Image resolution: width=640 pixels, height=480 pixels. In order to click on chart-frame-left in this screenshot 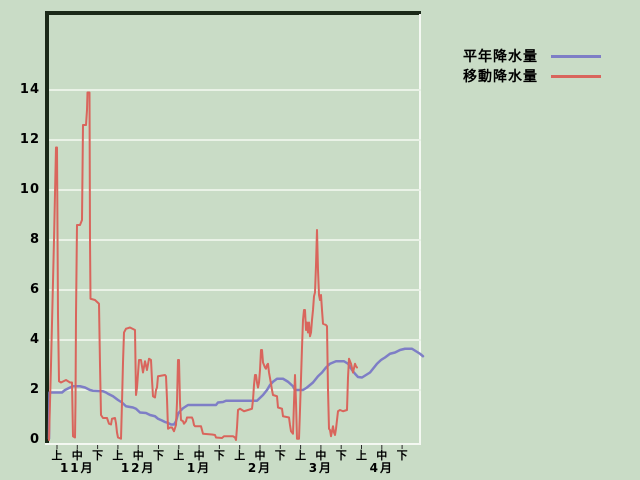, I will do `click(47, 228)`.